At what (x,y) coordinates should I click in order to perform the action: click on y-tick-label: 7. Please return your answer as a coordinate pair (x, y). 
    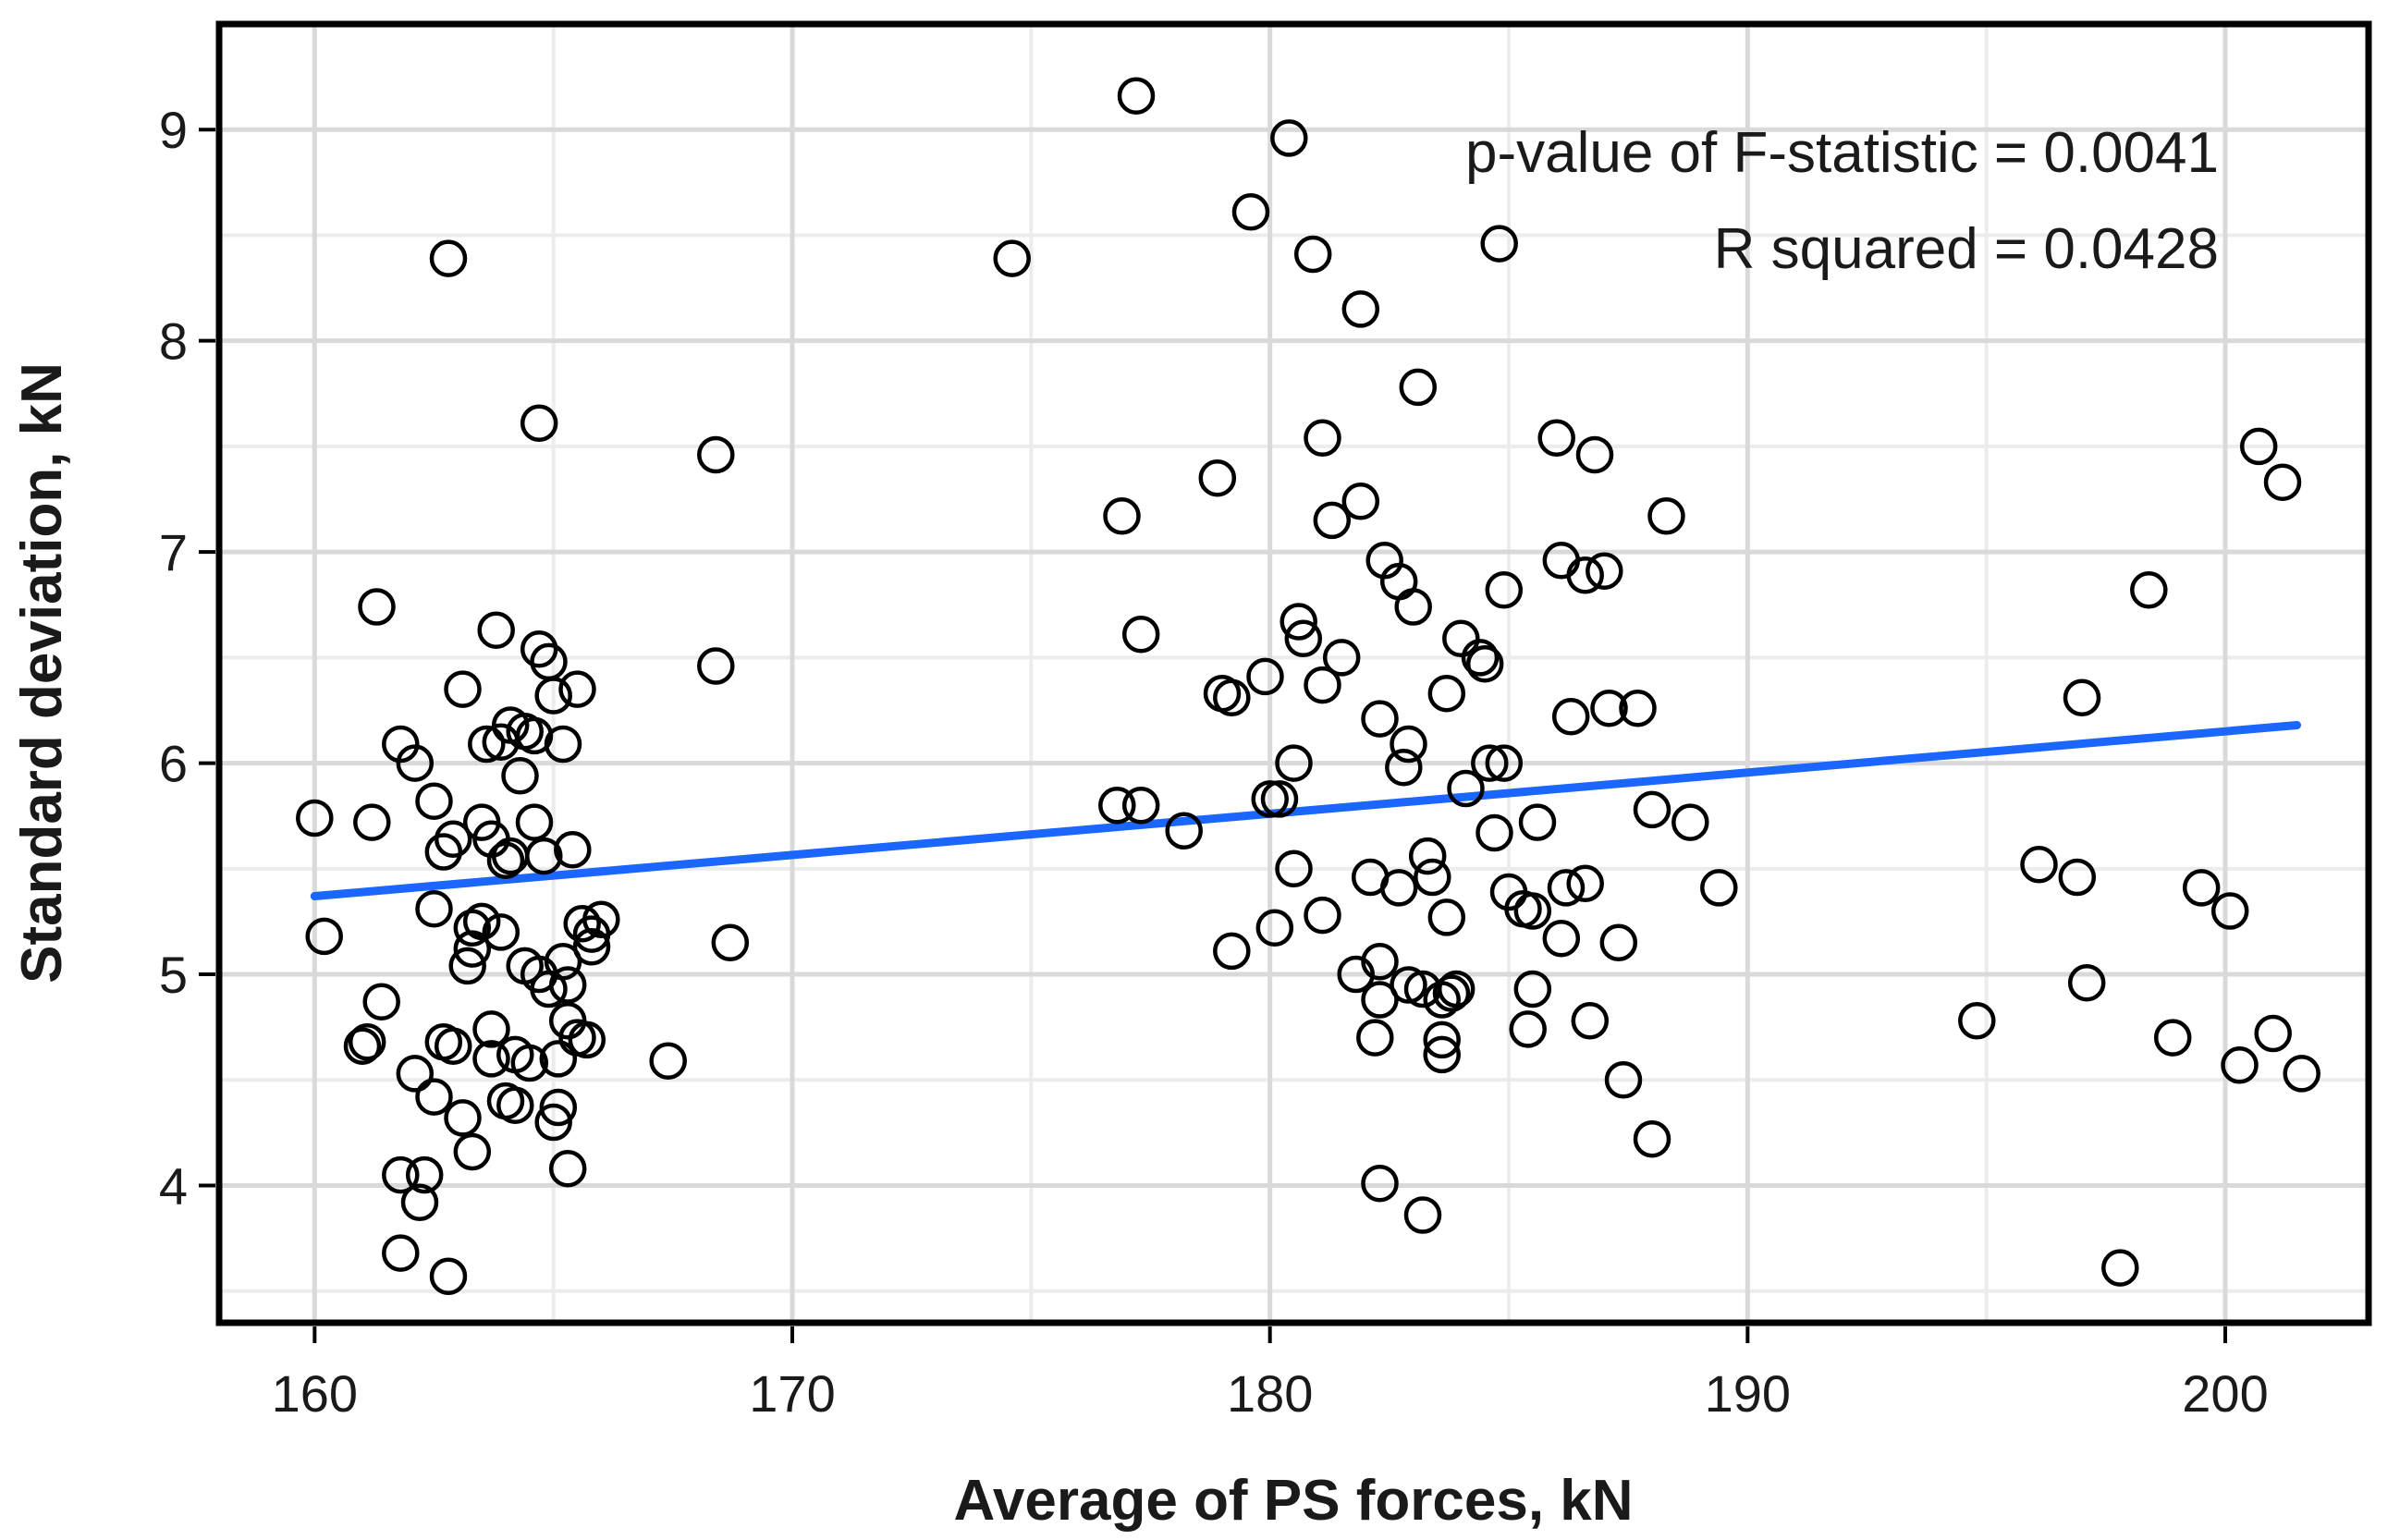
    Looking at the image, I should click on (174, 552).